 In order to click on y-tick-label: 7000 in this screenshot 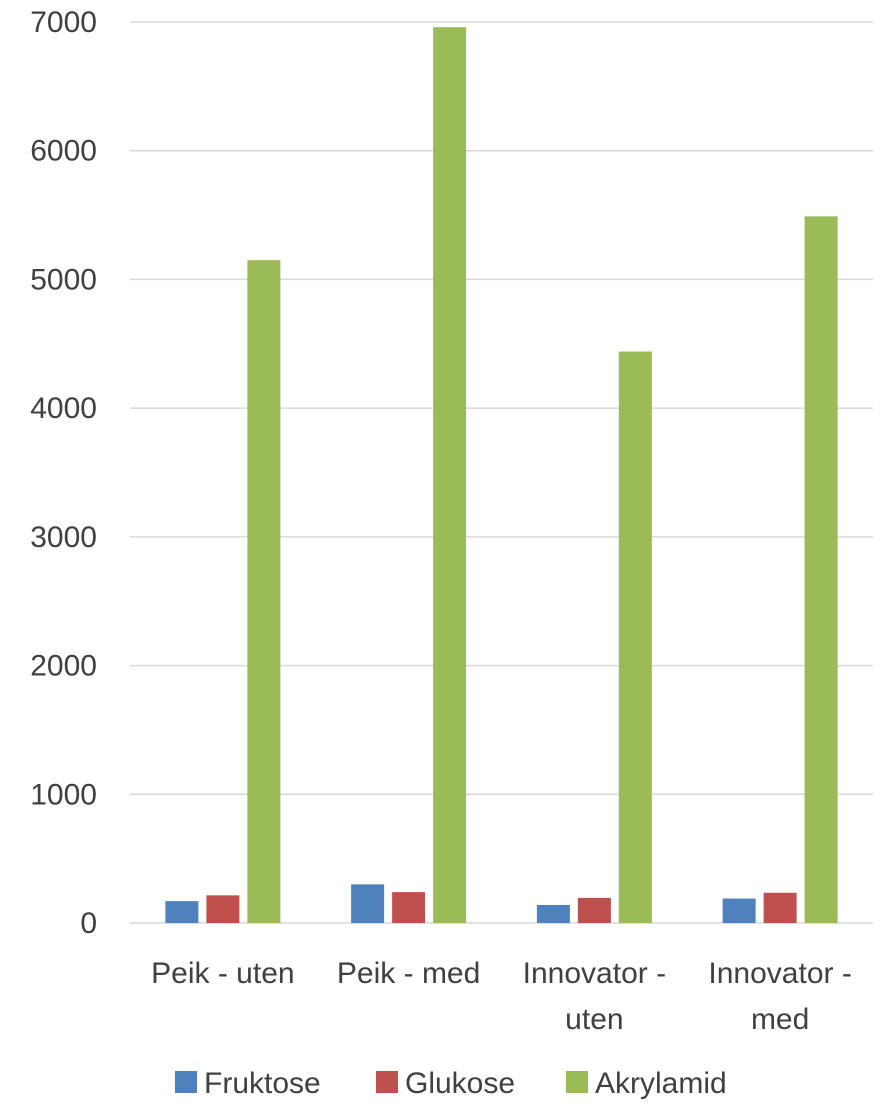, I will do `click(63, 22)`.